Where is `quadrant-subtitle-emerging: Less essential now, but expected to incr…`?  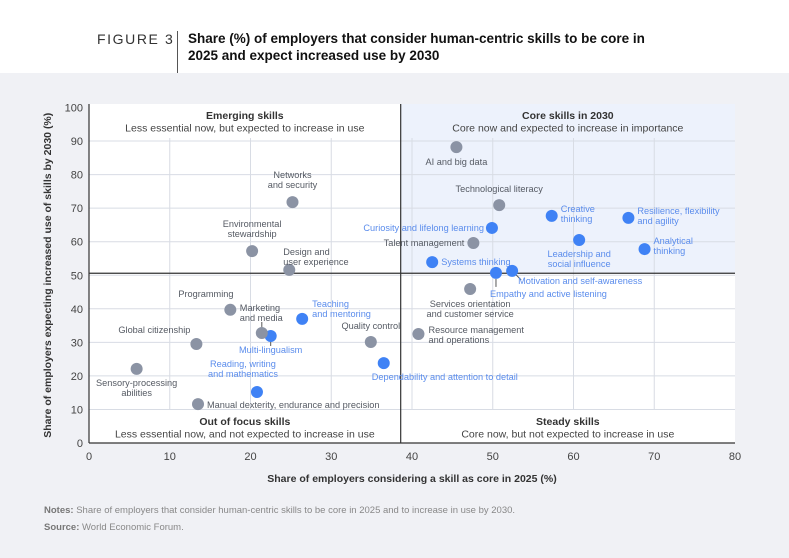
quadrant-subtitle-emerging: Less essential now, but expected to incr… is located at coordinates (244, 129).